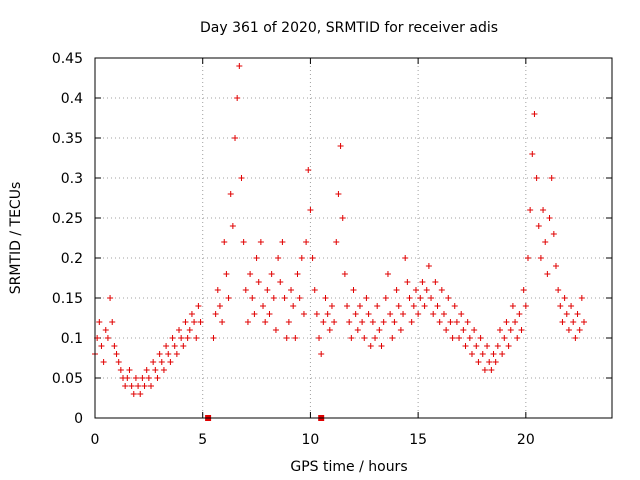 The image size is (640, 480). I want to click on y-tick-label: 0.15, so click(67, 299).